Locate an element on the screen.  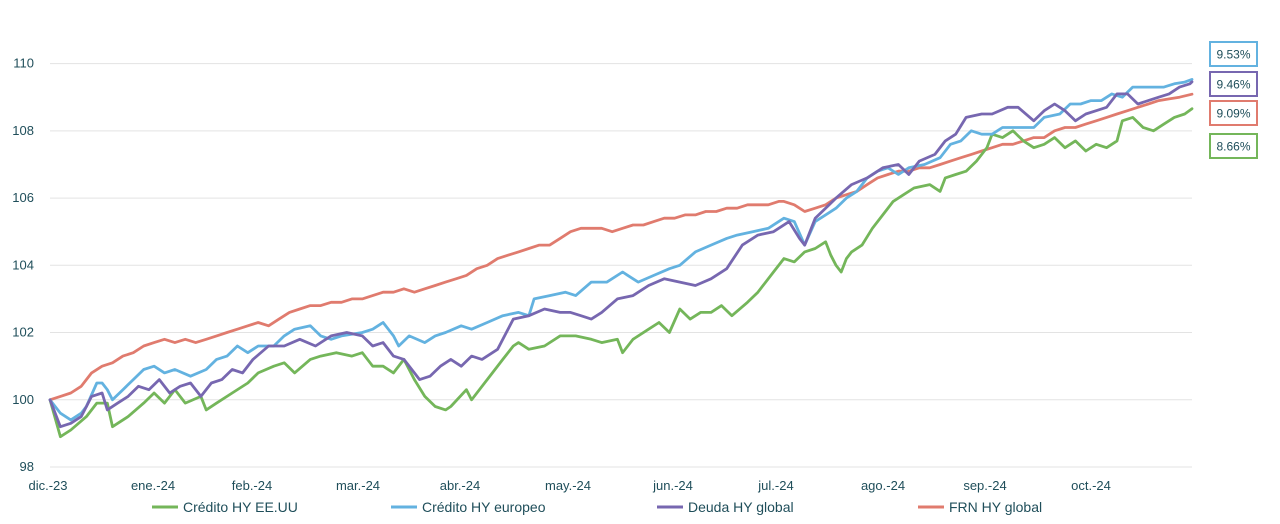
legend-label: Deuda HY global is located at coordinates (741, 507).